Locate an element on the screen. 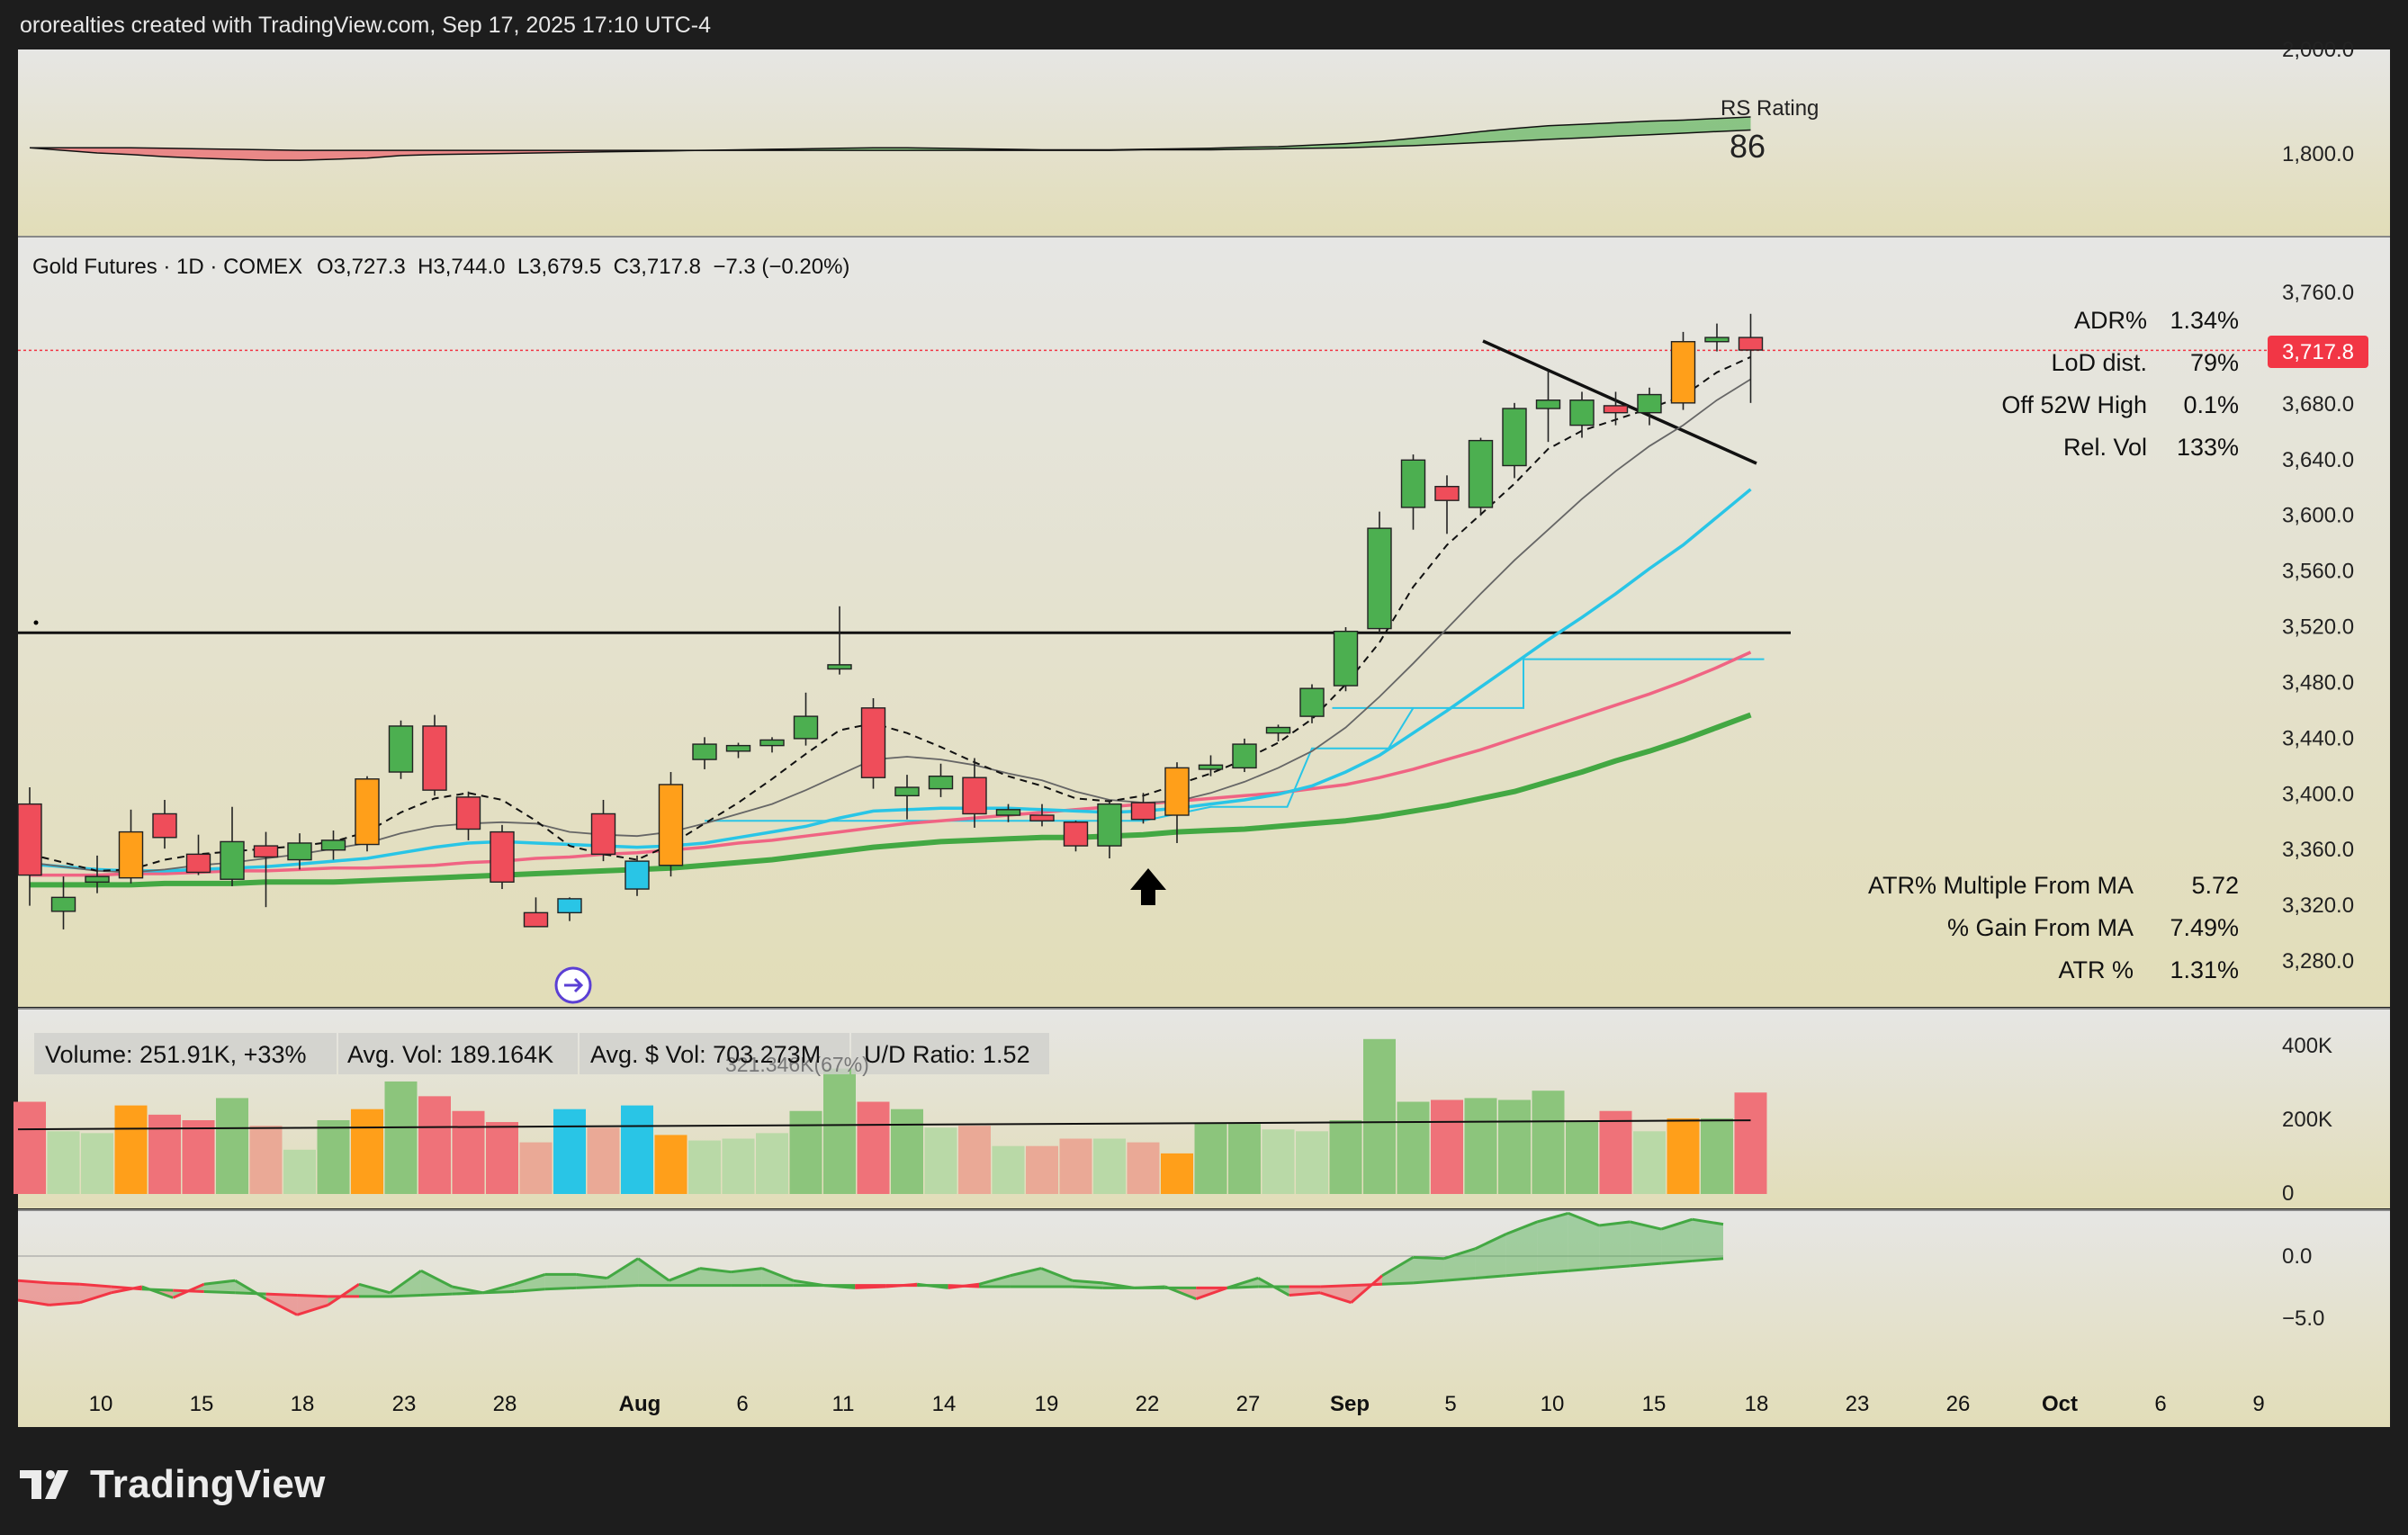 The height and width of the screenshot is (1535, 2408). rs-rating-pane is located at coordinates (890, 139).